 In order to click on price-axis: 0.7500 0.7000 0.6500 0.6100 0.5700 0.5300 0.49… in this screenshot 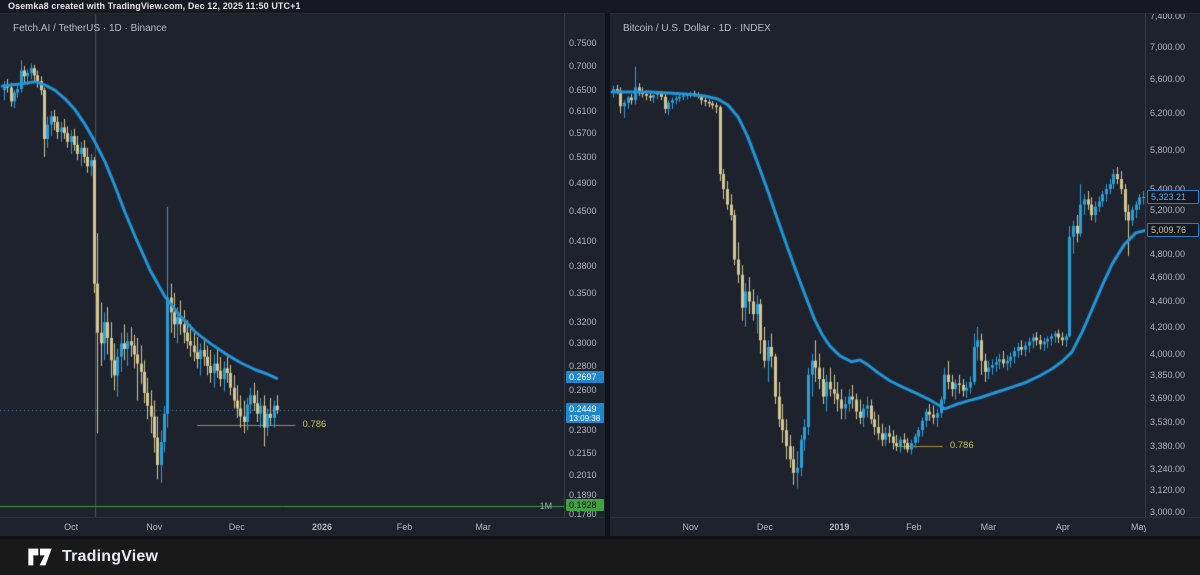, I will do `click(584, 267)`.